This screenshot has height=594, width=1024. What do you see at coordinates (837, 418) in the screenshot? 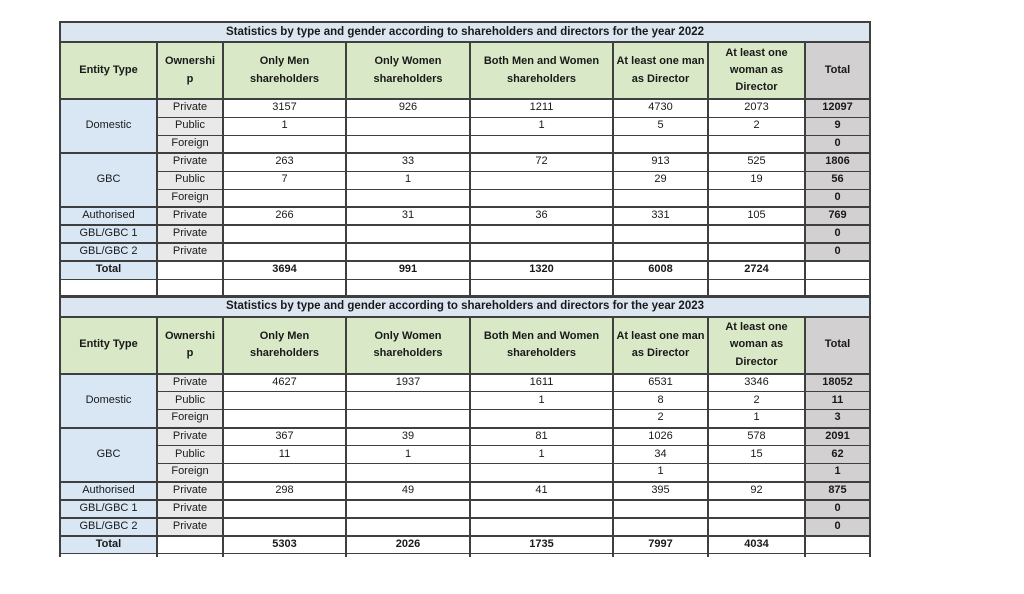
I see `row-total-cell: 3` at bounding box center [837, 418].